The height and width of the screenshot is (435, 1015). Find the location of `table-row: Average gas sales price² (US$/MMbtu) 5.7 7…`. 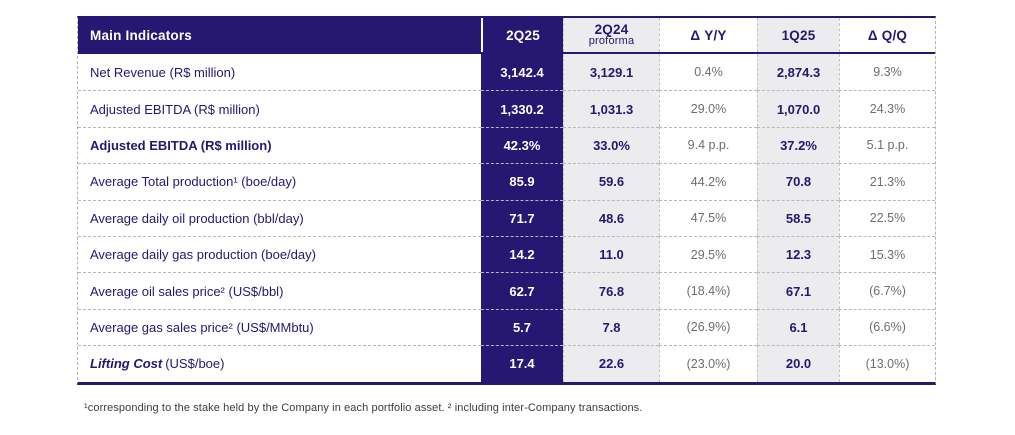

table-row: Average gas sales price² (US$/MMbtu) 5.7 7… is located at coordinates (506, 327).